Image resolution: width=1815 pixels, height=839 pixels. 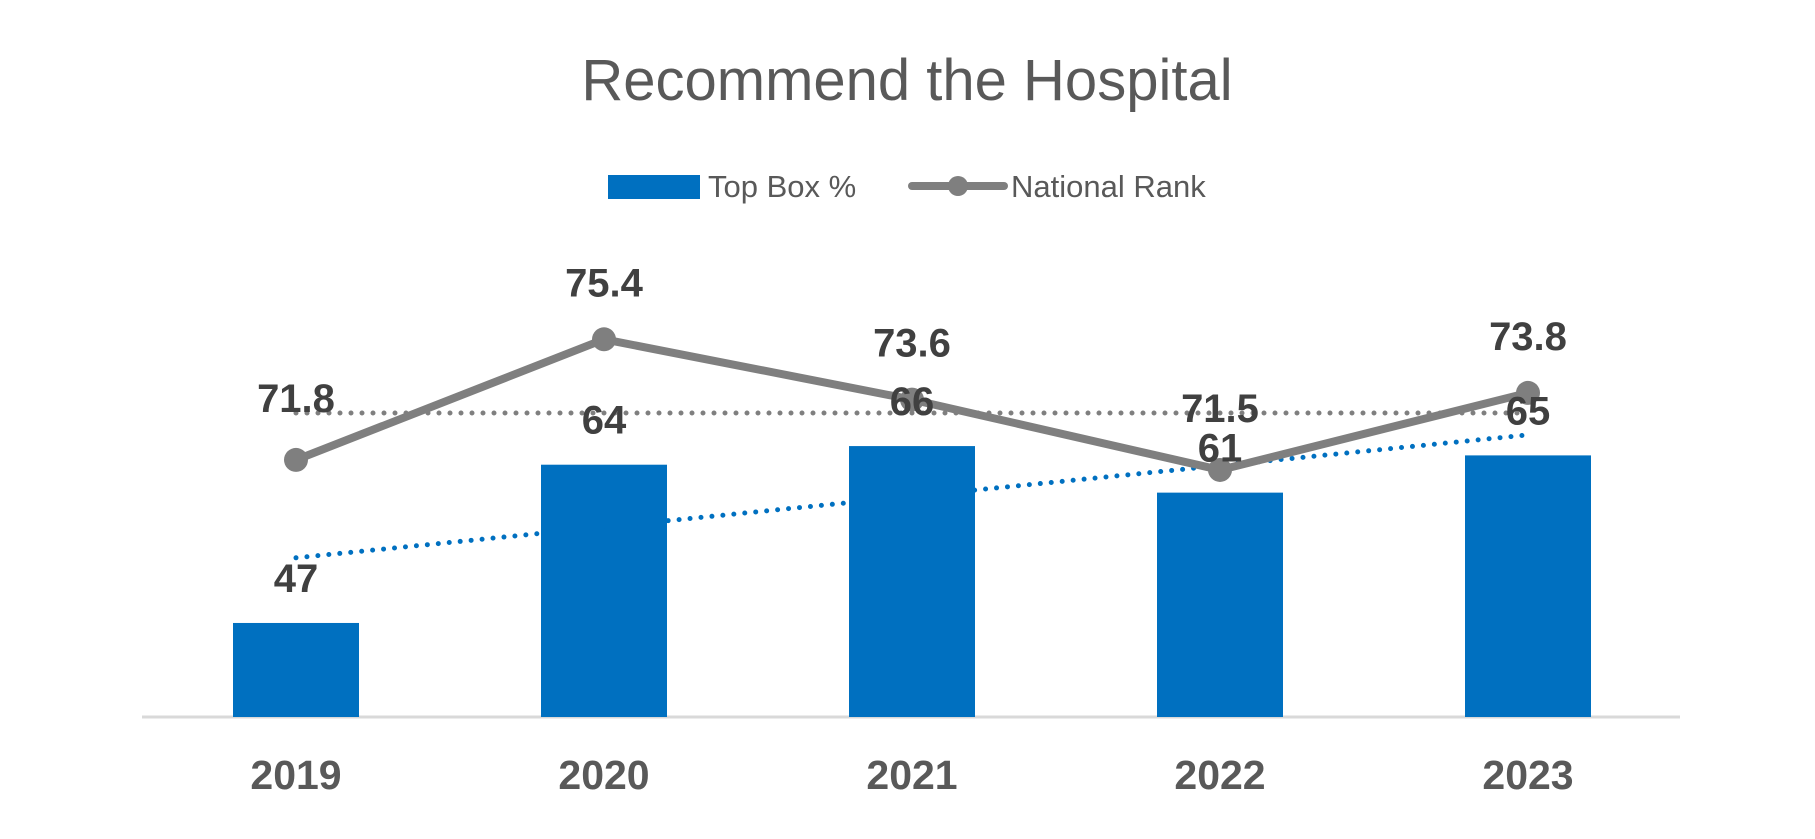 What do you see at coordinates (1220, 409) in the screenshot?
I see `line-data-label: 71.5` at bounding box center [1220, 409].